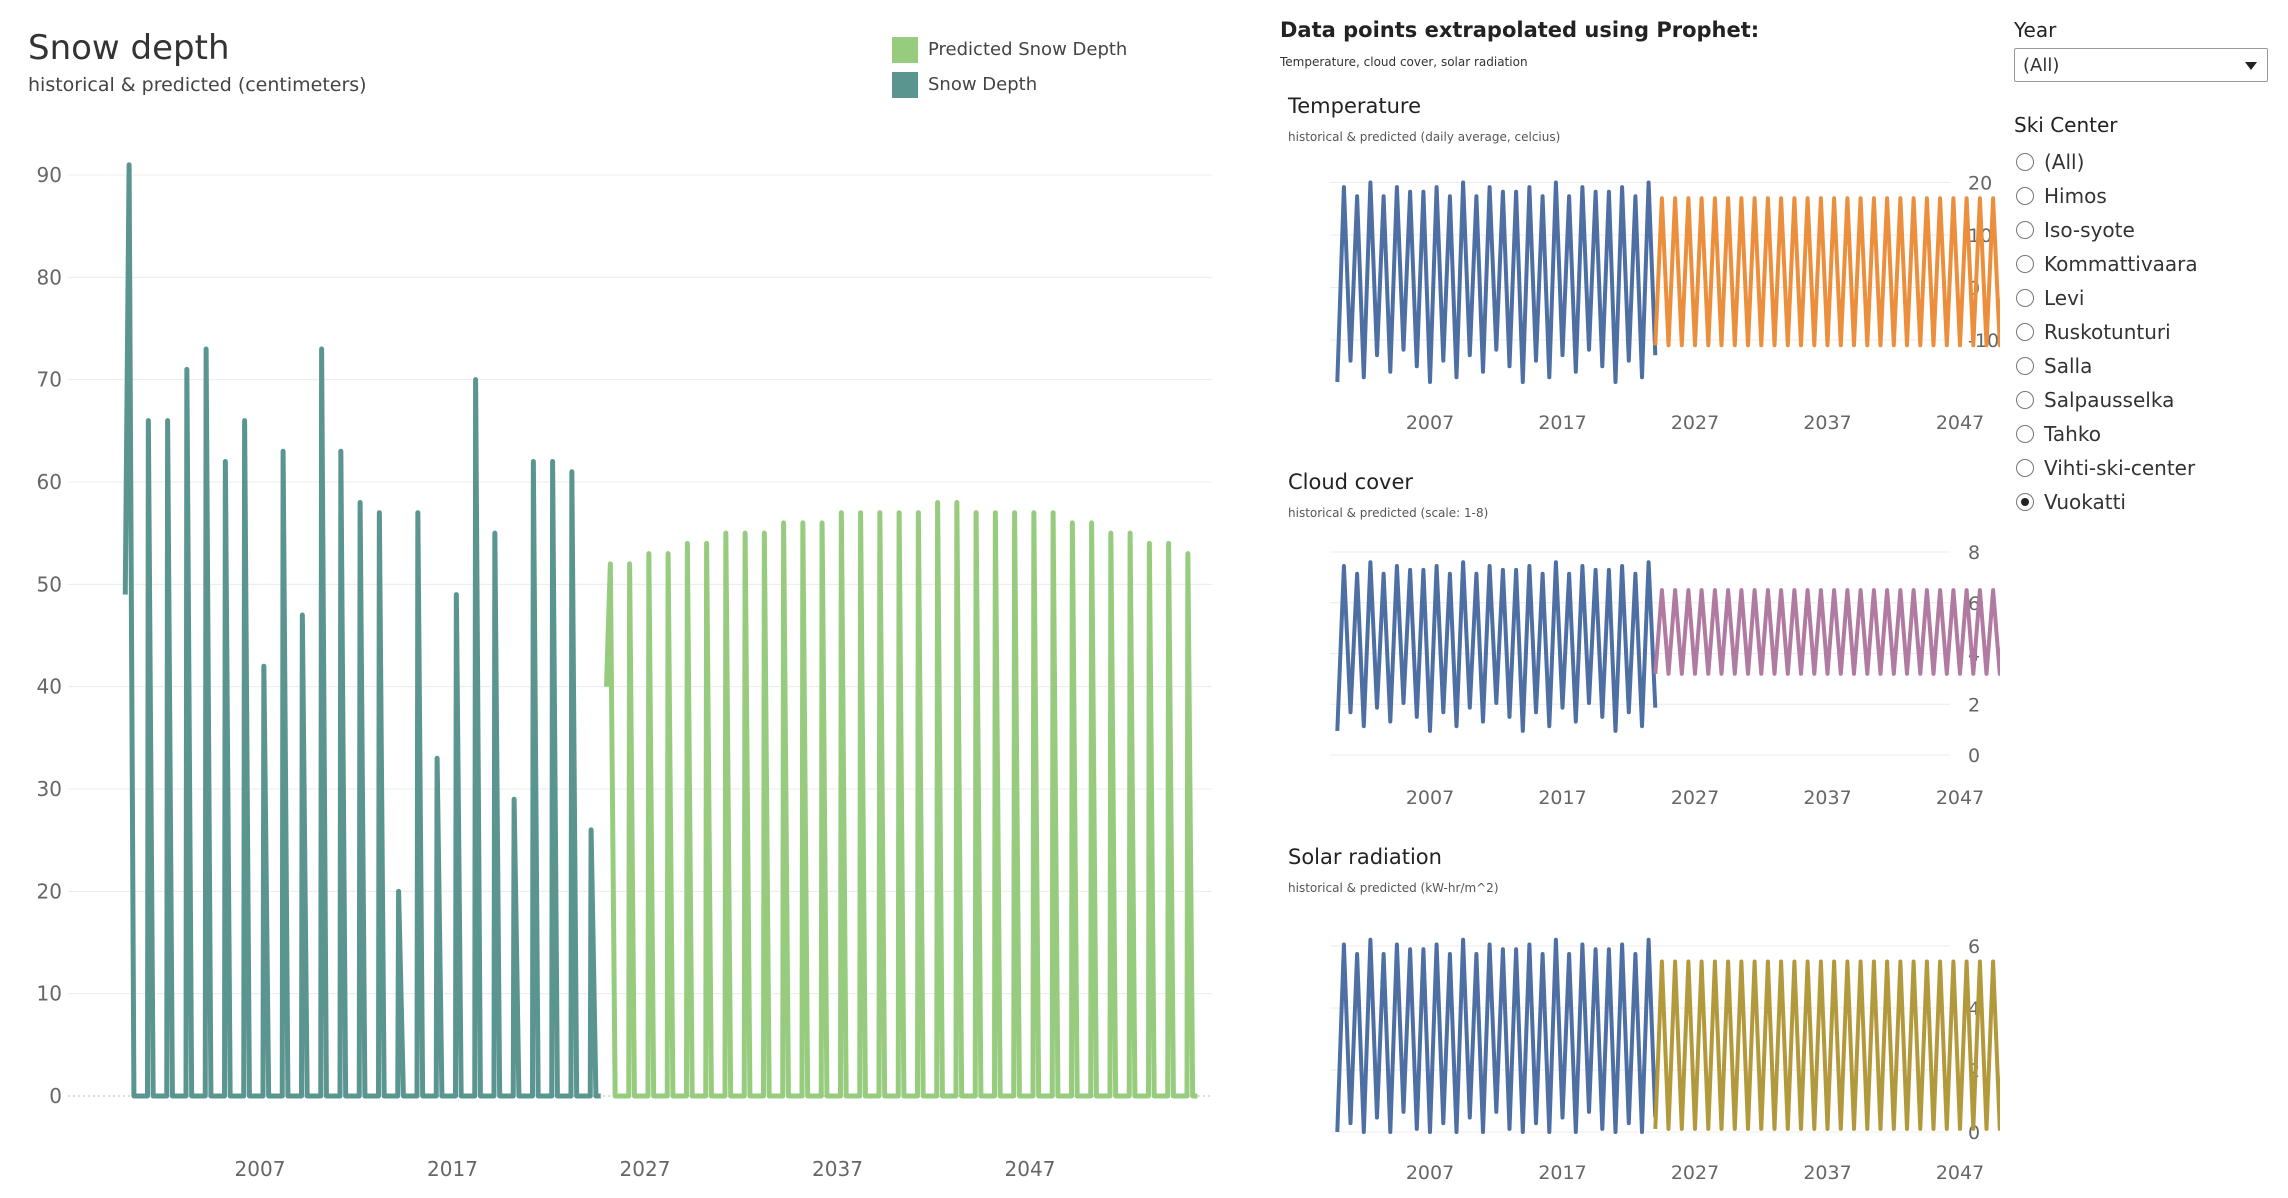  Describe the element at coordinates (1393, 888) in the screenshot. I see `solar-radiation-subtitle: historical & predicted (kW-hr/m^2)` at that location.